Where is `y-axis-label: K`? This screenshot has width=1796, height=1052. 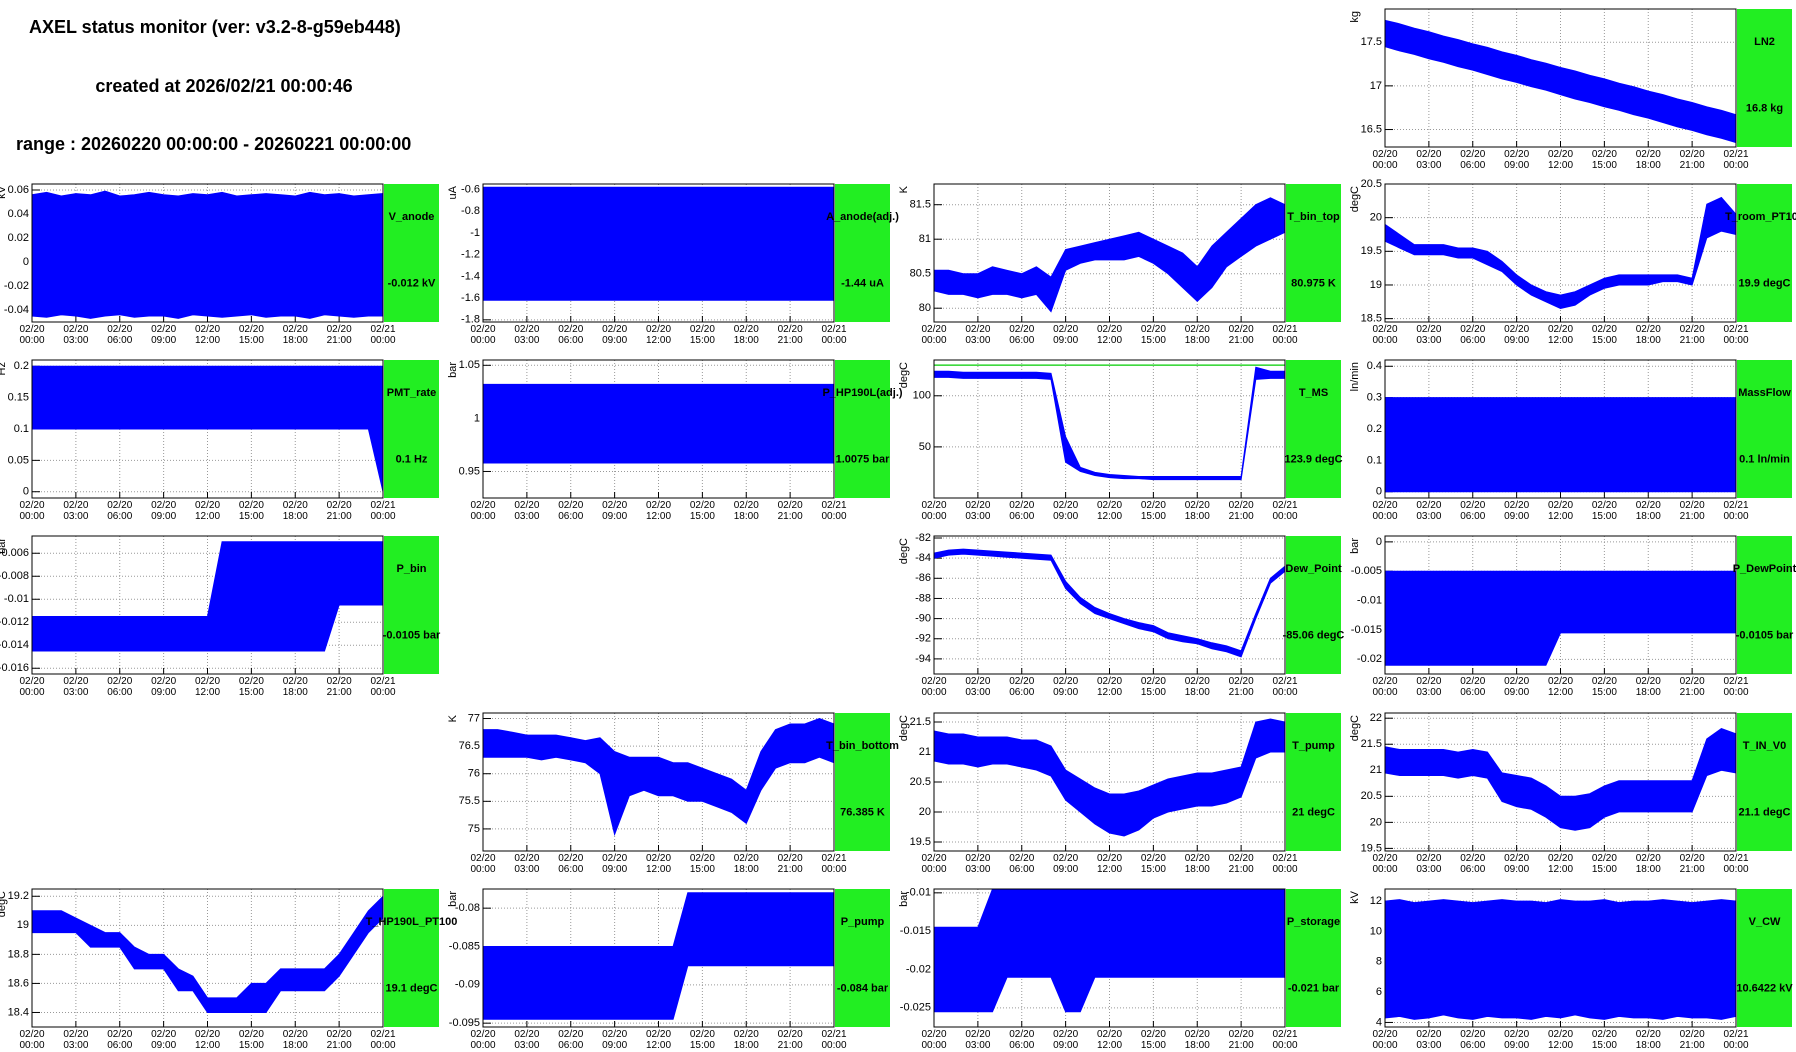
y-axis-label: K is located at coordinates (904, 189).